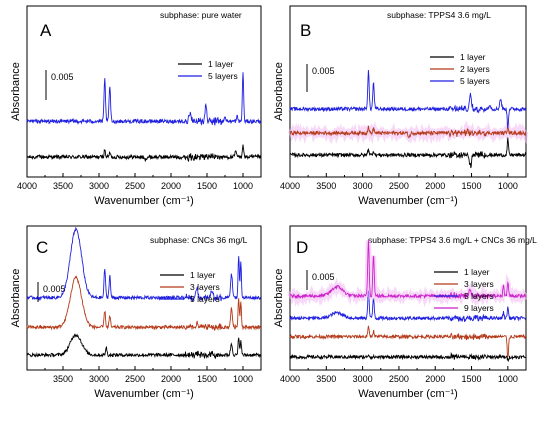 This screenshot has width=550, height=433. I want to click on series-line-2-layers, so click(408, 131).